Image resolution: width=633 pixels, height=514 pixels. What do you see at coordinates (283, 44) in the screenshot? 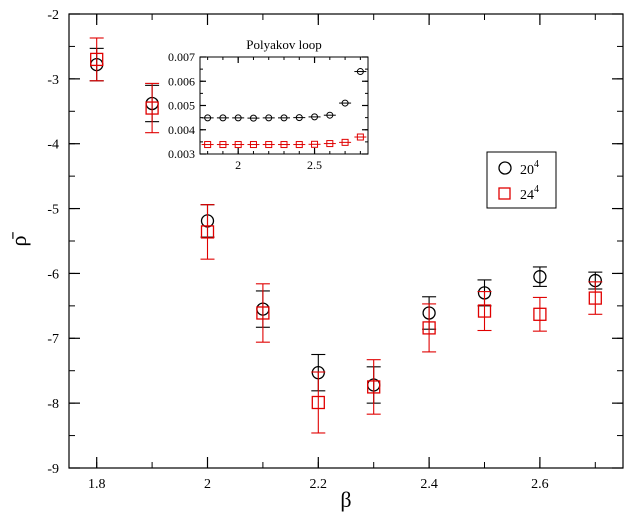
I see `inset-title: Polyakov loop` at bounding box center [283, 44].